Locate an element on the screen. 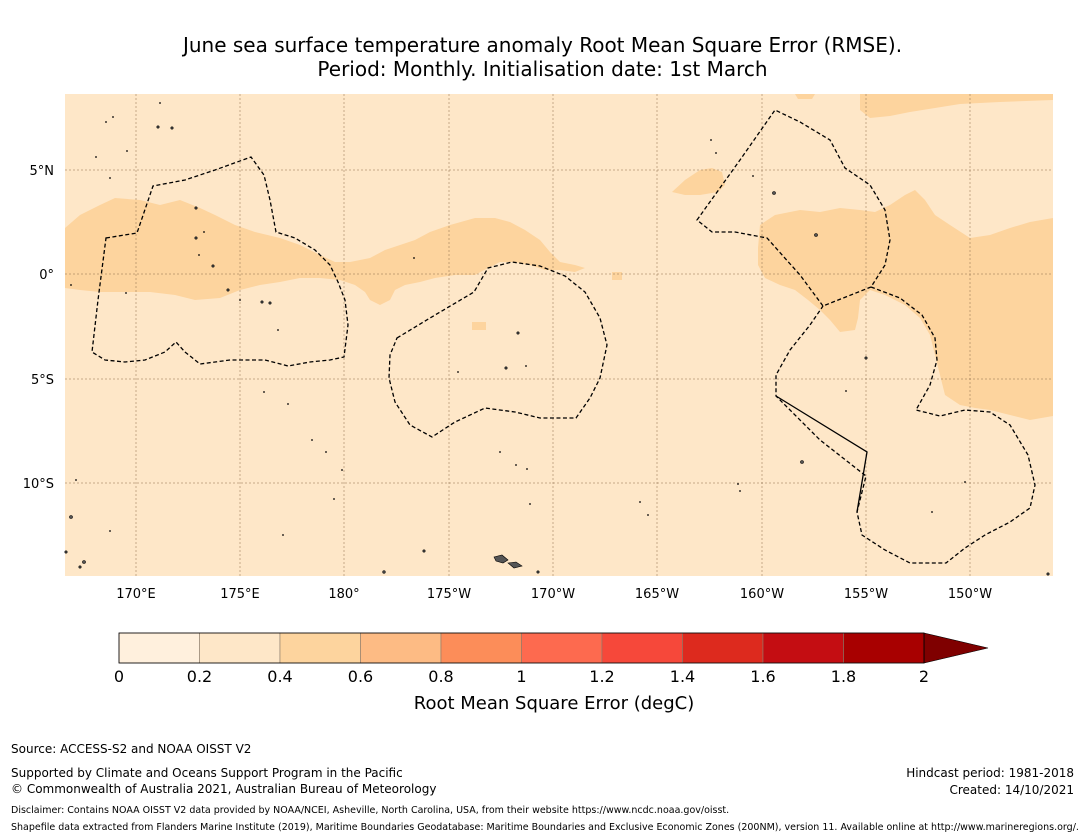 The image size is (1085, 839). eez-boundary-kiribati-gilbert is located at coordinates (220, 261).